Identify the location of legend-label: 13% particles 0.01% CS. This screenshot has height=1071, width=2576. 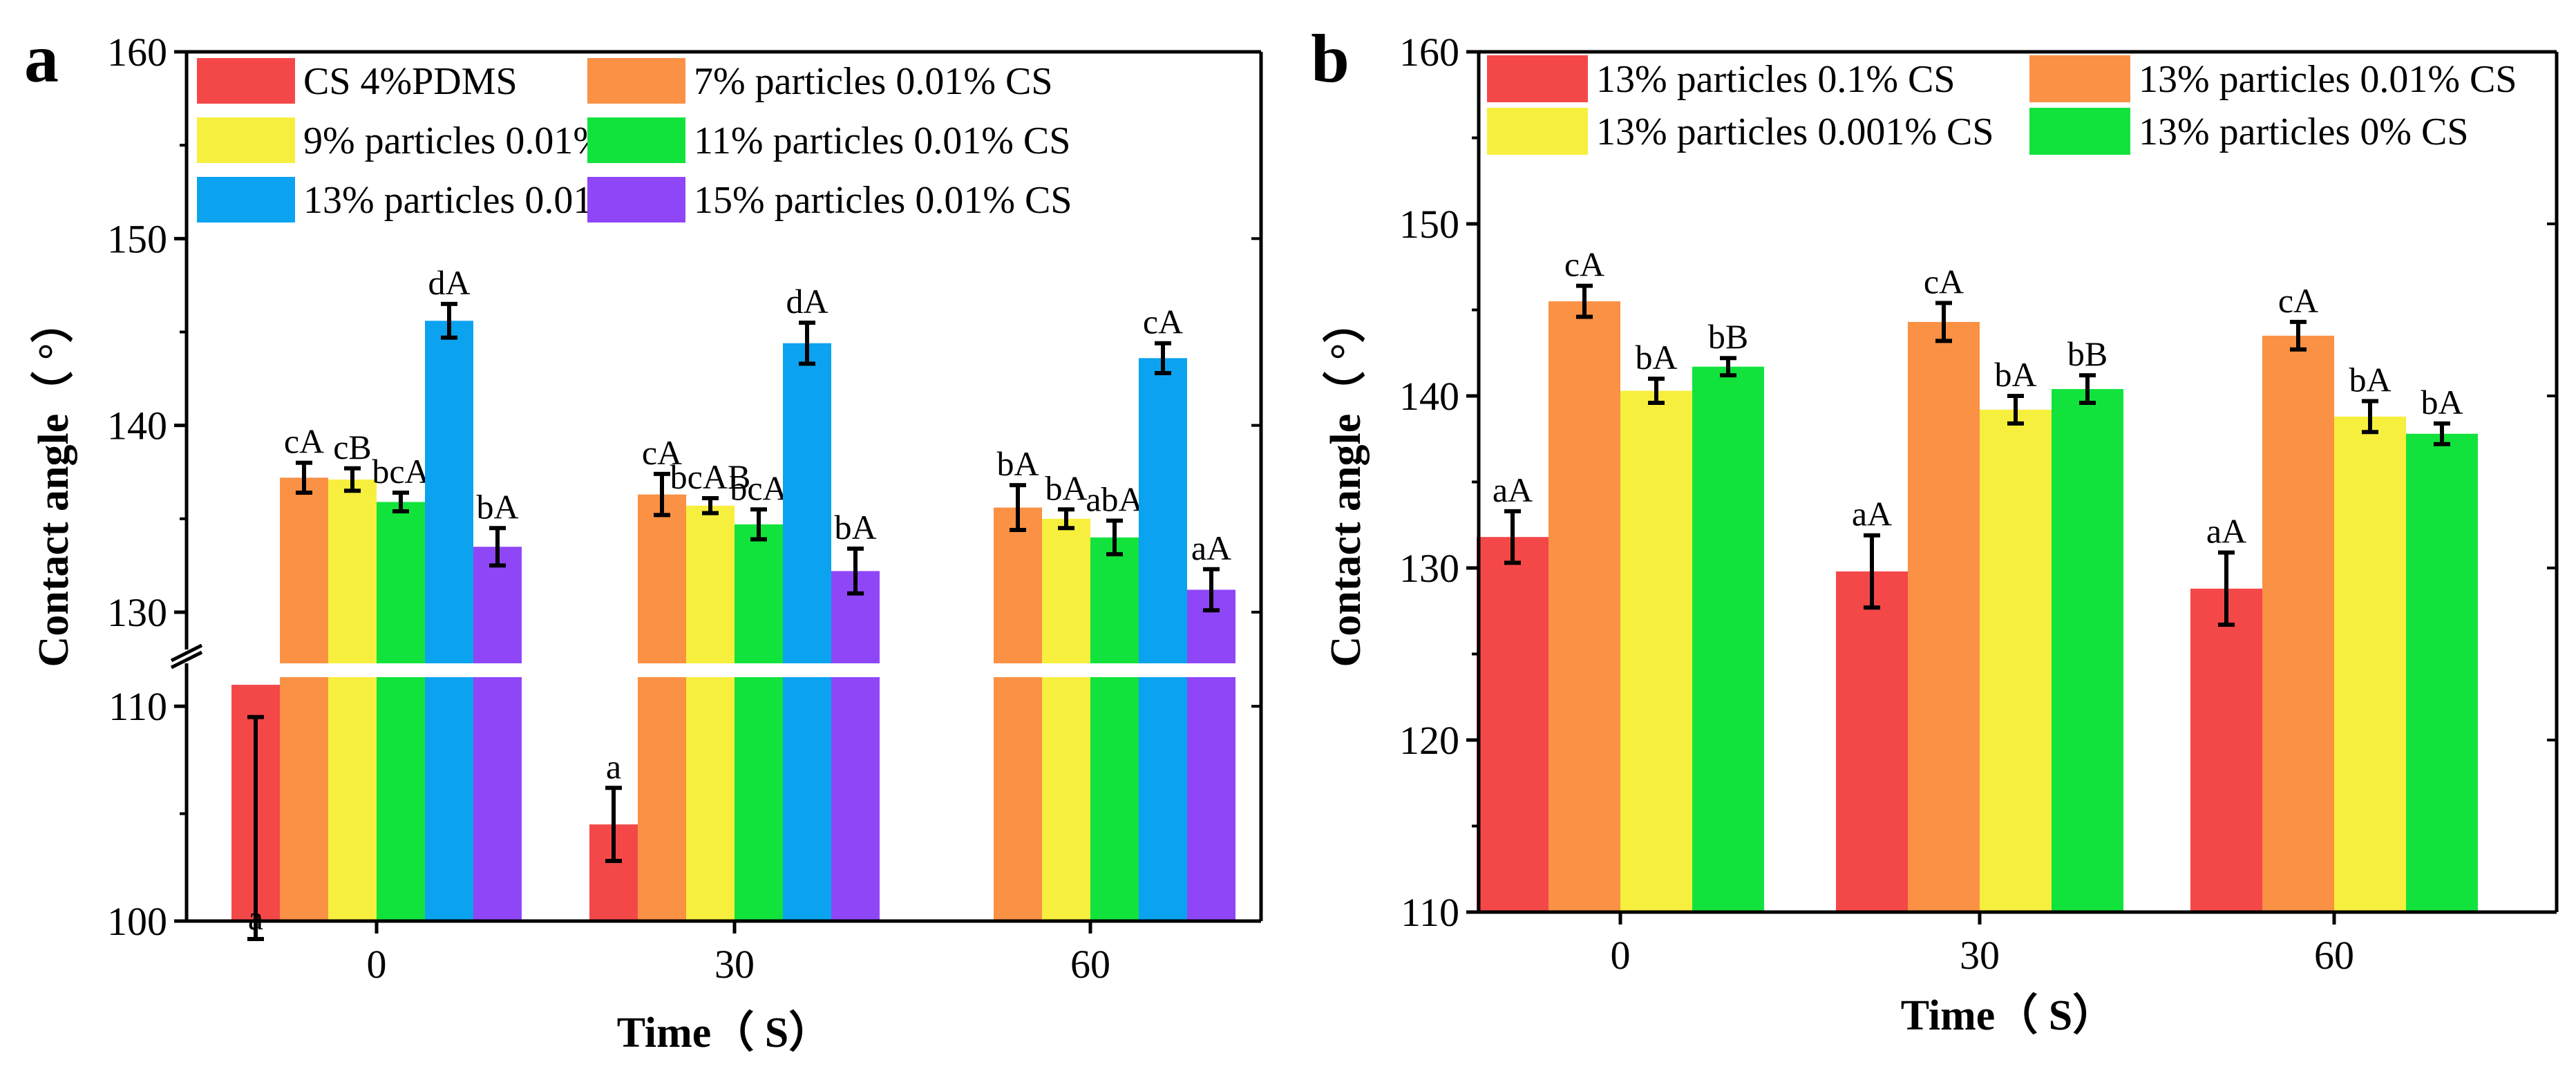
(2328, 79).